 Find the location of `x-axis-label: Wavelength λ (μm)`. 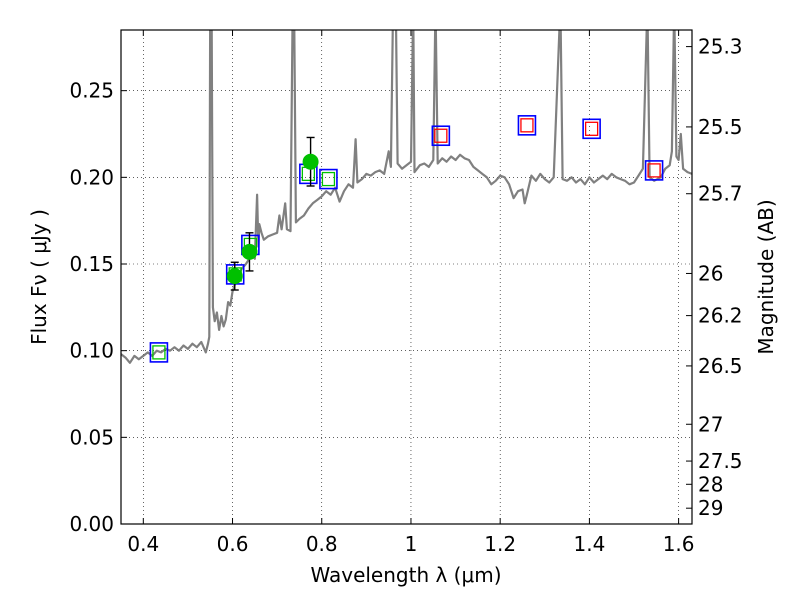

x-axis-label: Wavelength λ (μm) is located at coordinates (405, 575).